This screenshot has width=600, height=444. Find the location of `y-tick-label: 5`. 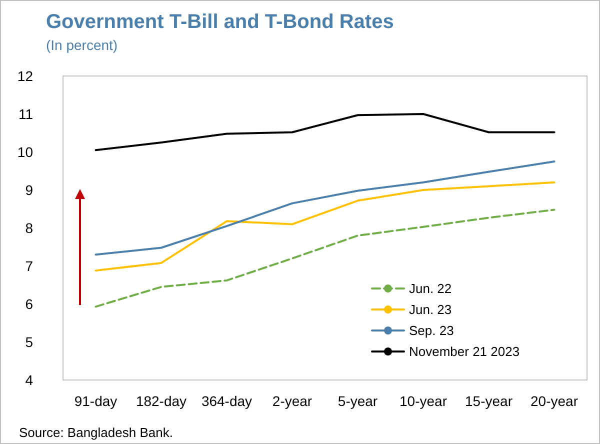

y-tick-label: 5 is located at coordinates (29, 342).